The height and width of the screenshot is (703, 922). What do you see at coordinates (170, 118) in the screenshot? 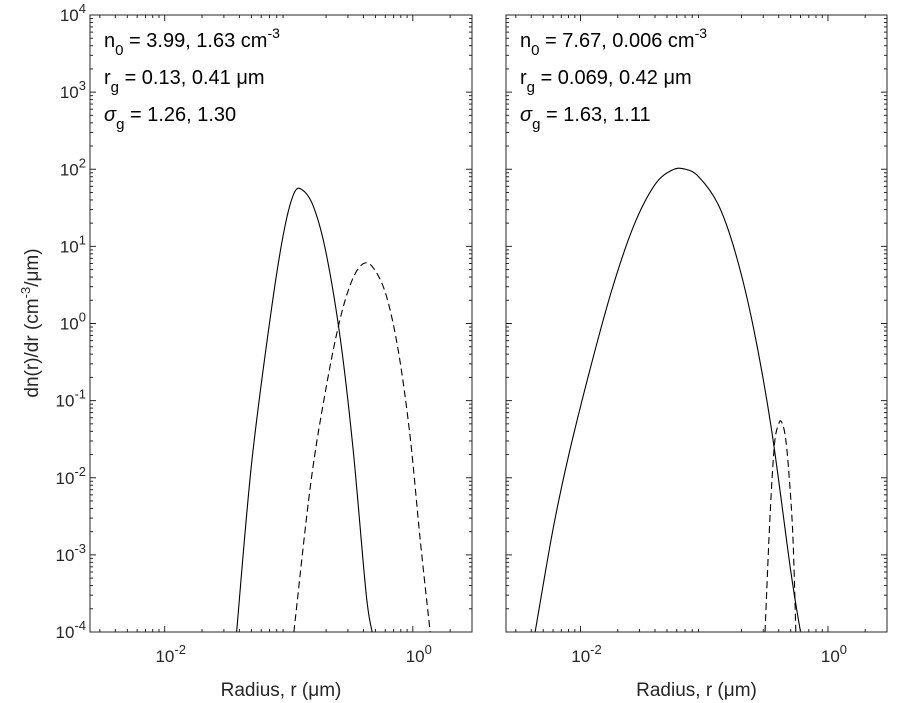
I see `parameter-annotation: σg = 1.26, 1.30` at bounding box center [170, 118].